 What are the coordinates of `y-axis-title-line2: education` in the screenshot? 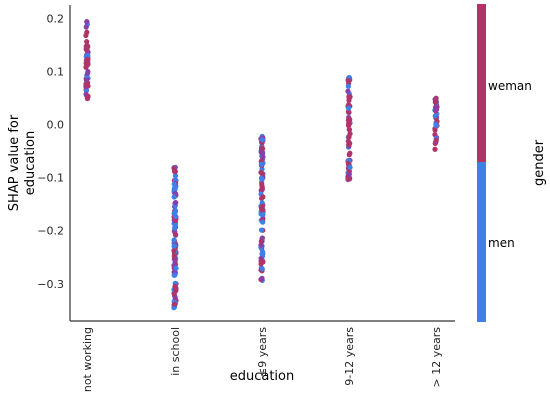 It's located at (30, 163).